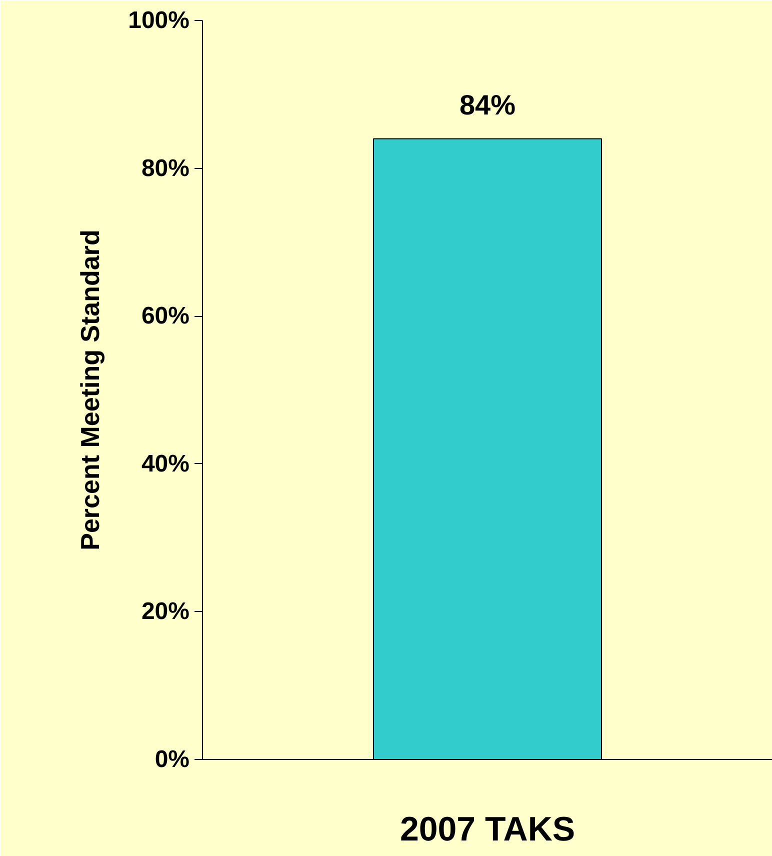  What do you see at coordinates (165, 168) in the screenshot?
I see `y-tick-label: 80%` at bounding box center [165, 168].